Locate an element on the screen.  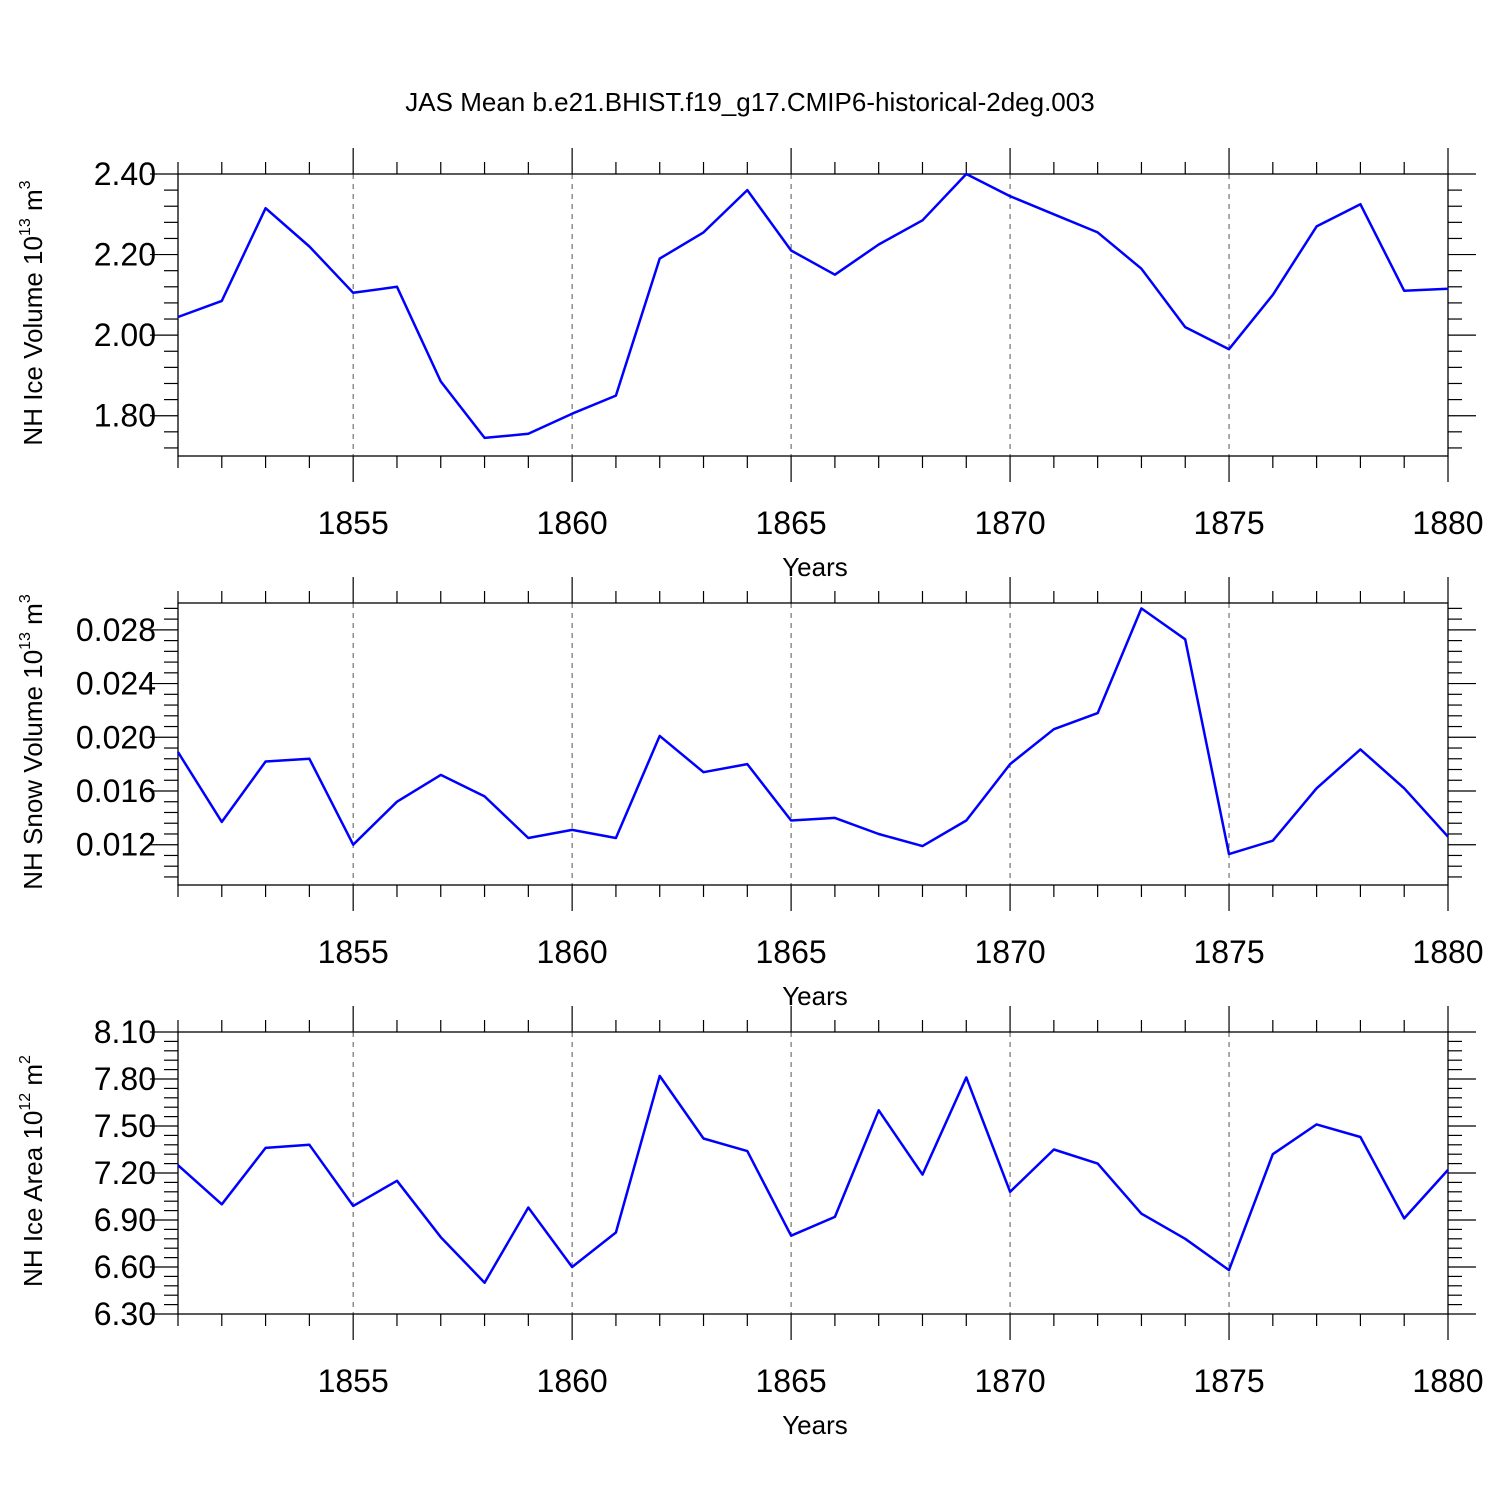
y-tick-label: 0.028 is located at coordinates (116, 630).